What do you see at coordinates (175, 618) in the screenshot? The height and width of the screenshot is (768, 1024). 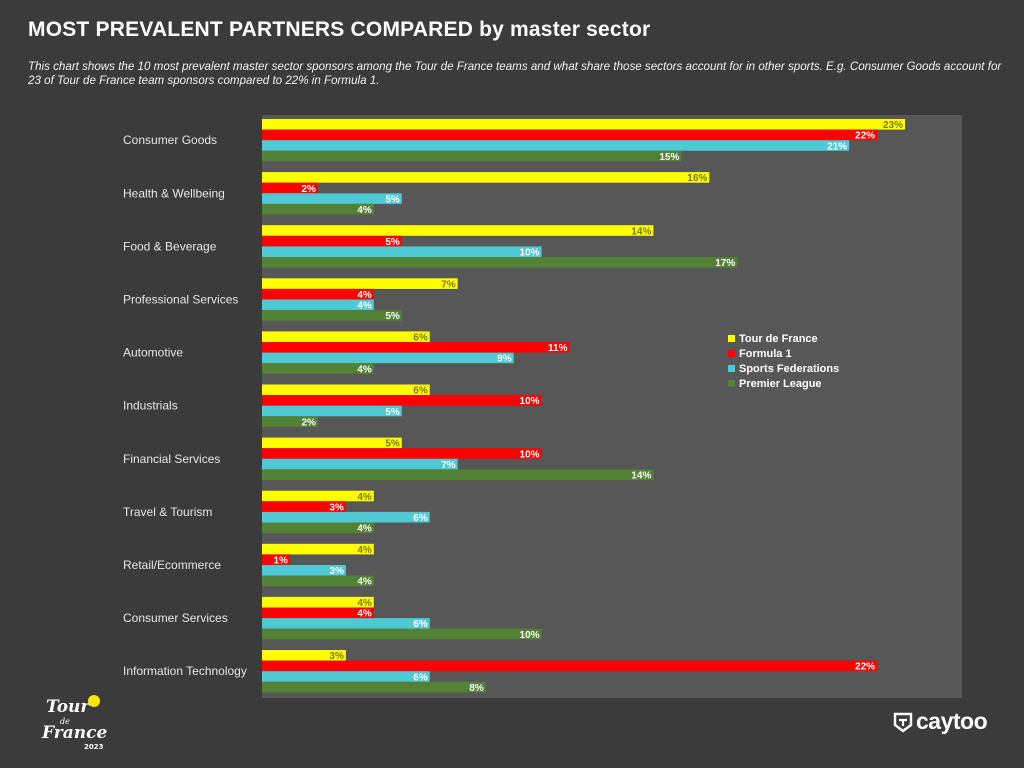 I see `category-label: Consumer Services` at bounding box center [175, 618].